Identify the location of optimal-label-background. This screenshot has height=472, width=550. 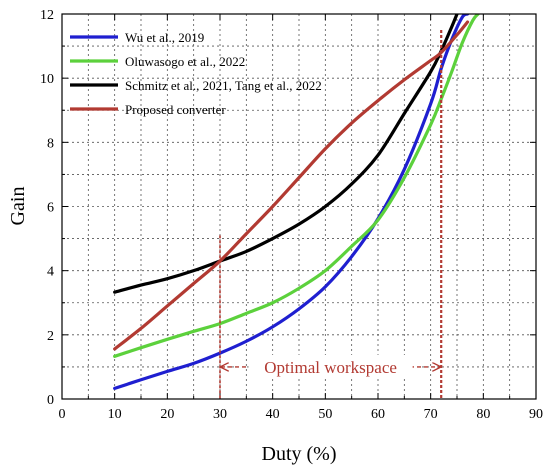
(330, 365).